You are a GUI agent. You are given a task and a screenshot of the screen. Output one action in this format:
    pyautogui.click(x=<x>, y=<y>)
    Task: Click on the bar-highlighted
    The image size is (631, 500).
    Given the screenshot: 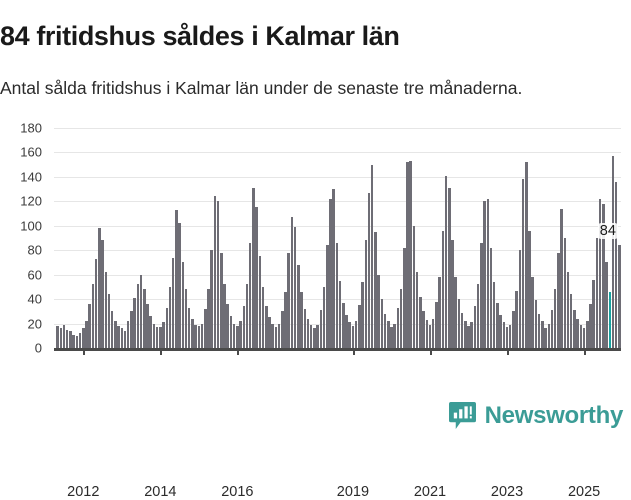 What is the action you would take?
    pyautogui.click(x=609, y=319)
    